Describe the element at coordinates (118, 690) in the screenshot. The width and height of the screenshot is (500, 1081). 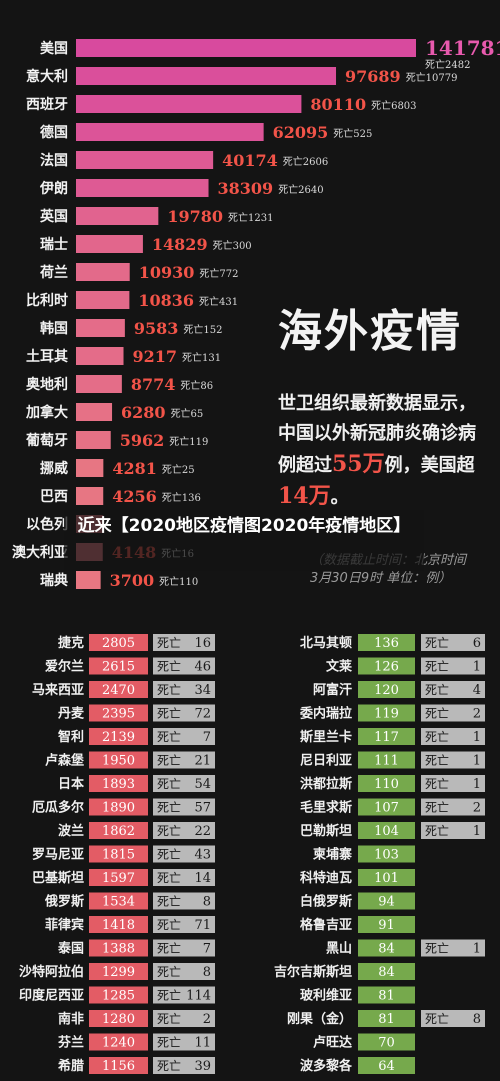
I see `confirmed-value: 2470` at that location.